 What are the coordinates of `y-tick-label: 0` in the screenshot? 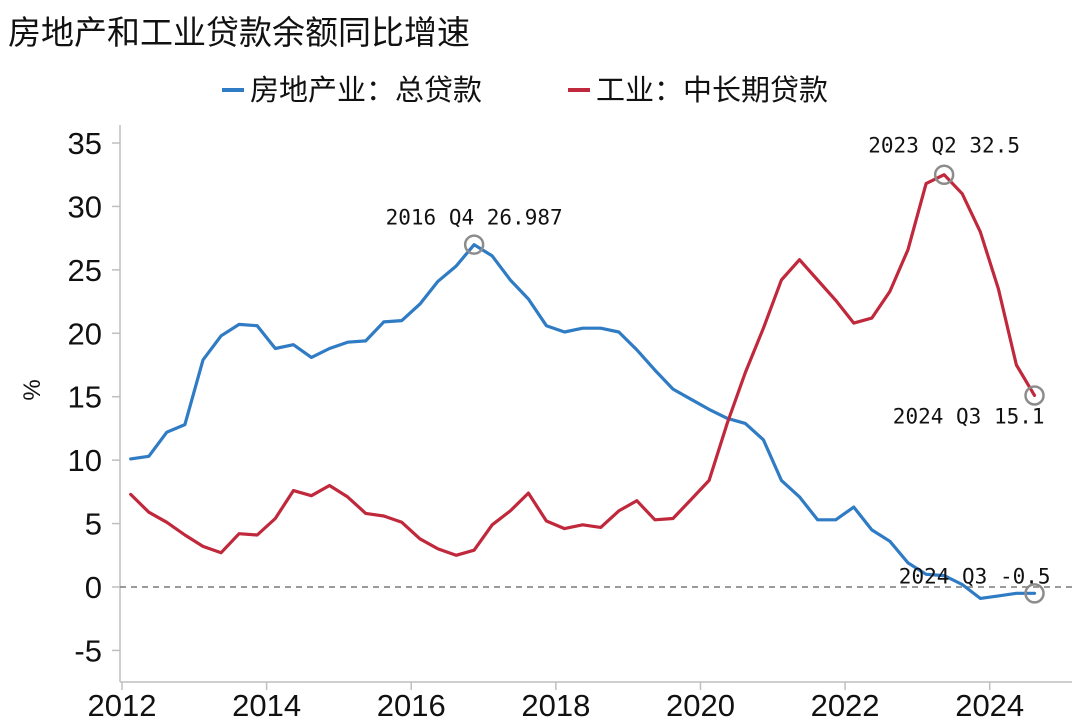 It's located at (93, 587).